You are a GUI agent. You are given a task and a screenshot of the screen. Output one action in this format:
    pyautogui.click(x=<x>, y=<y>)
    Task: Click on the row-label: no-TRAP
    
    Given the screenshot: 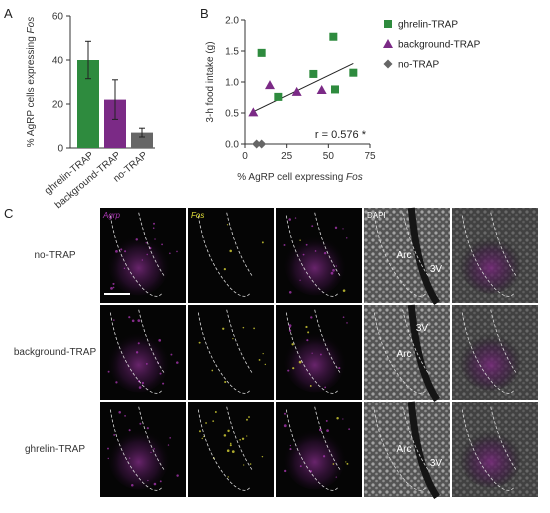 What is the action you would take?
    pyautogui.click(x=54, y=255)
    